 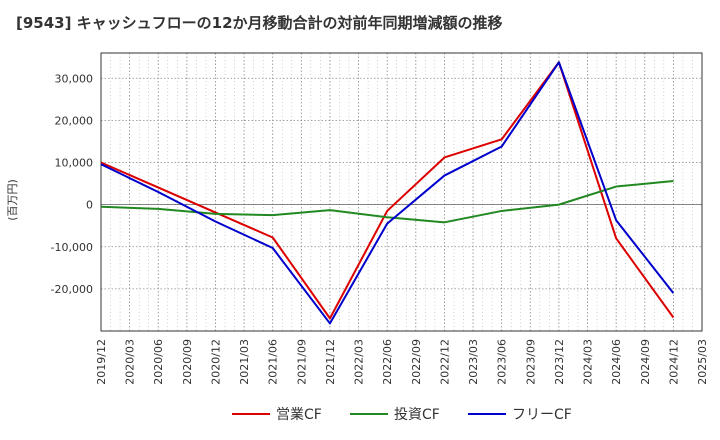 I want to click on y-tick-label: 20,000, so click(x=74, y=120).